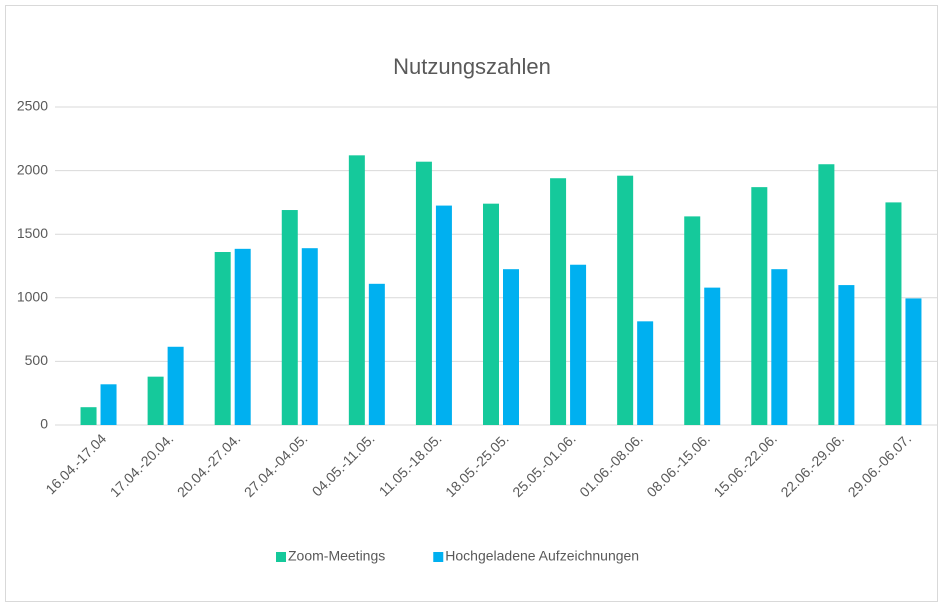 This screenshot has width=944, height=608. Describe the element at coordinates (32, 106) in the screenshot. I see `y-tick-label: 2500` at that location.